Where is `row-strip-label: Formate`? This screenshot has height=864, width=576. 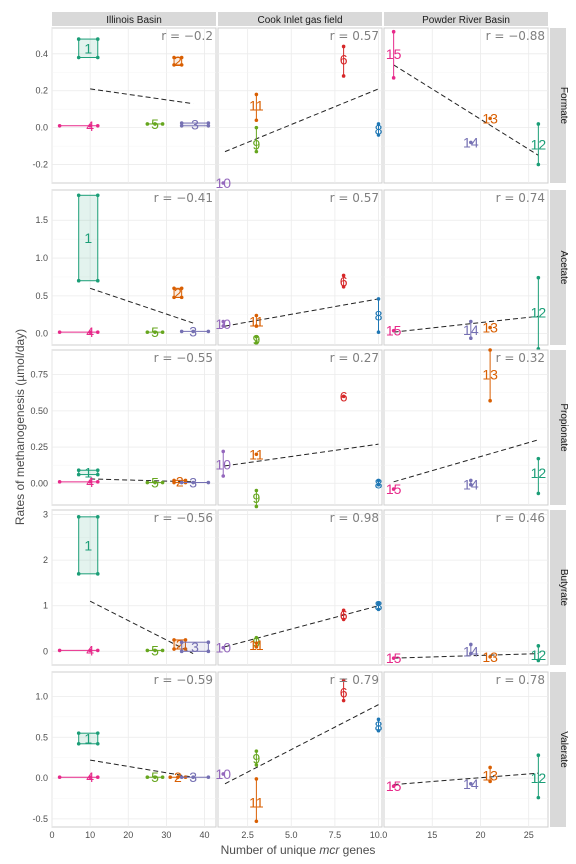
row-strip-label: Formate is located at coordinates (563, 106).